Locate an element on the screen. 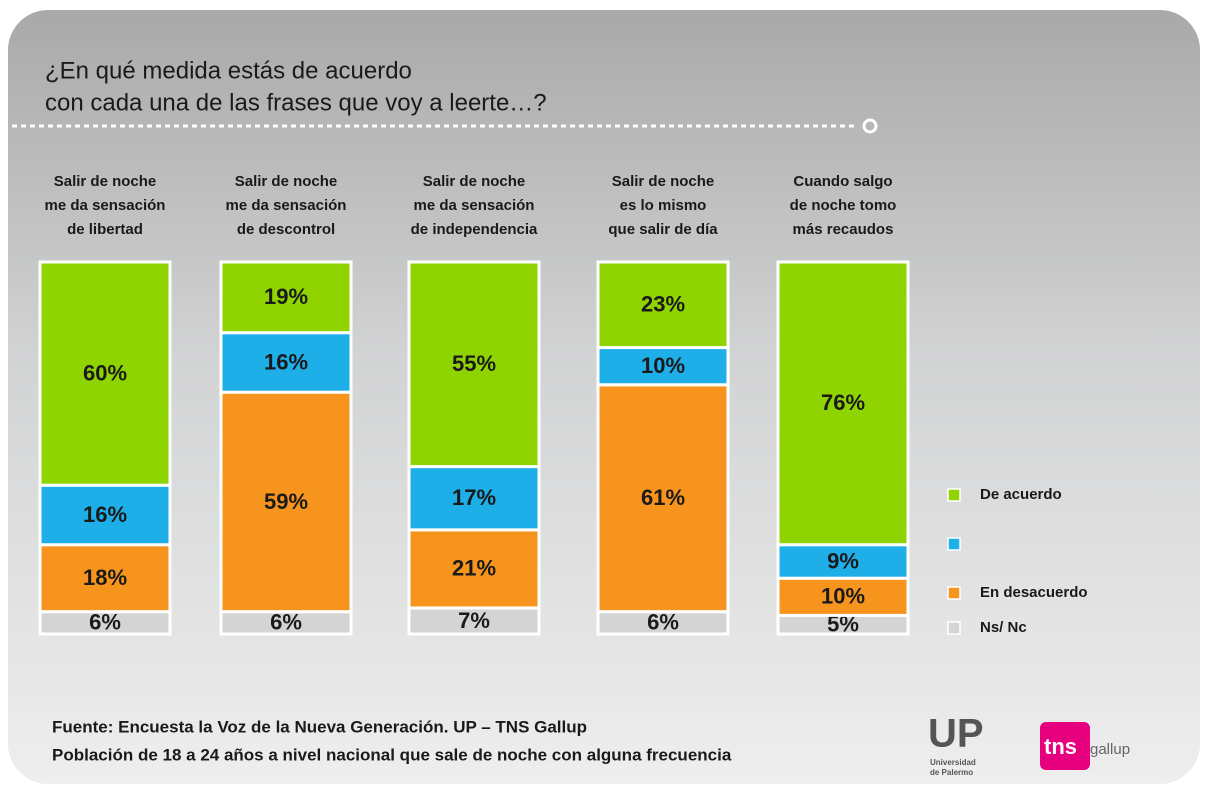 The width and height of the screenshot is (1208, 789). x-tick-label: de noche tomo is located at coordinates (843, 205).